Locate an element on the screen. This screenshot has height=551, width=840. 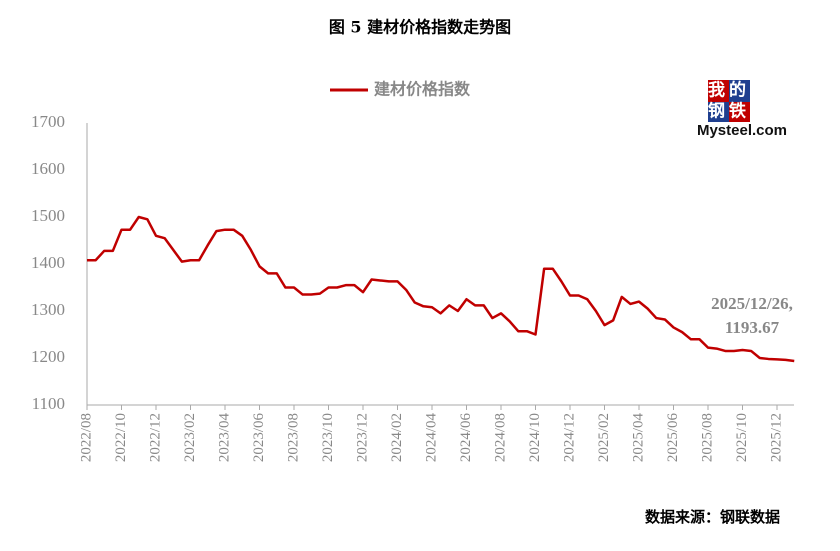
annotation: 2025/12/26, is located at coordinates (752, 303).